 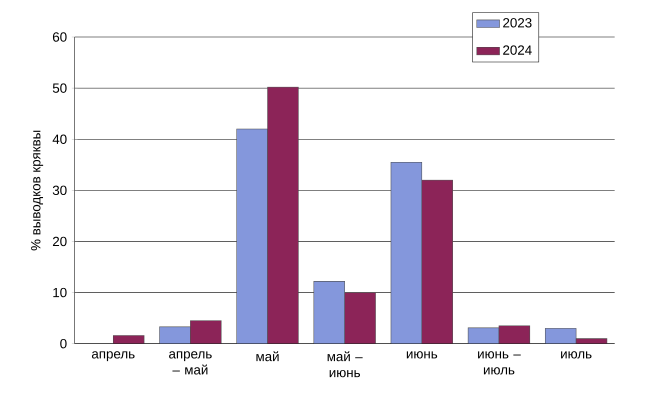 What do you see at coordinates (267, 356) in the screenshot?
I see `x-tick-label: май` at bounding box center [267, 356].